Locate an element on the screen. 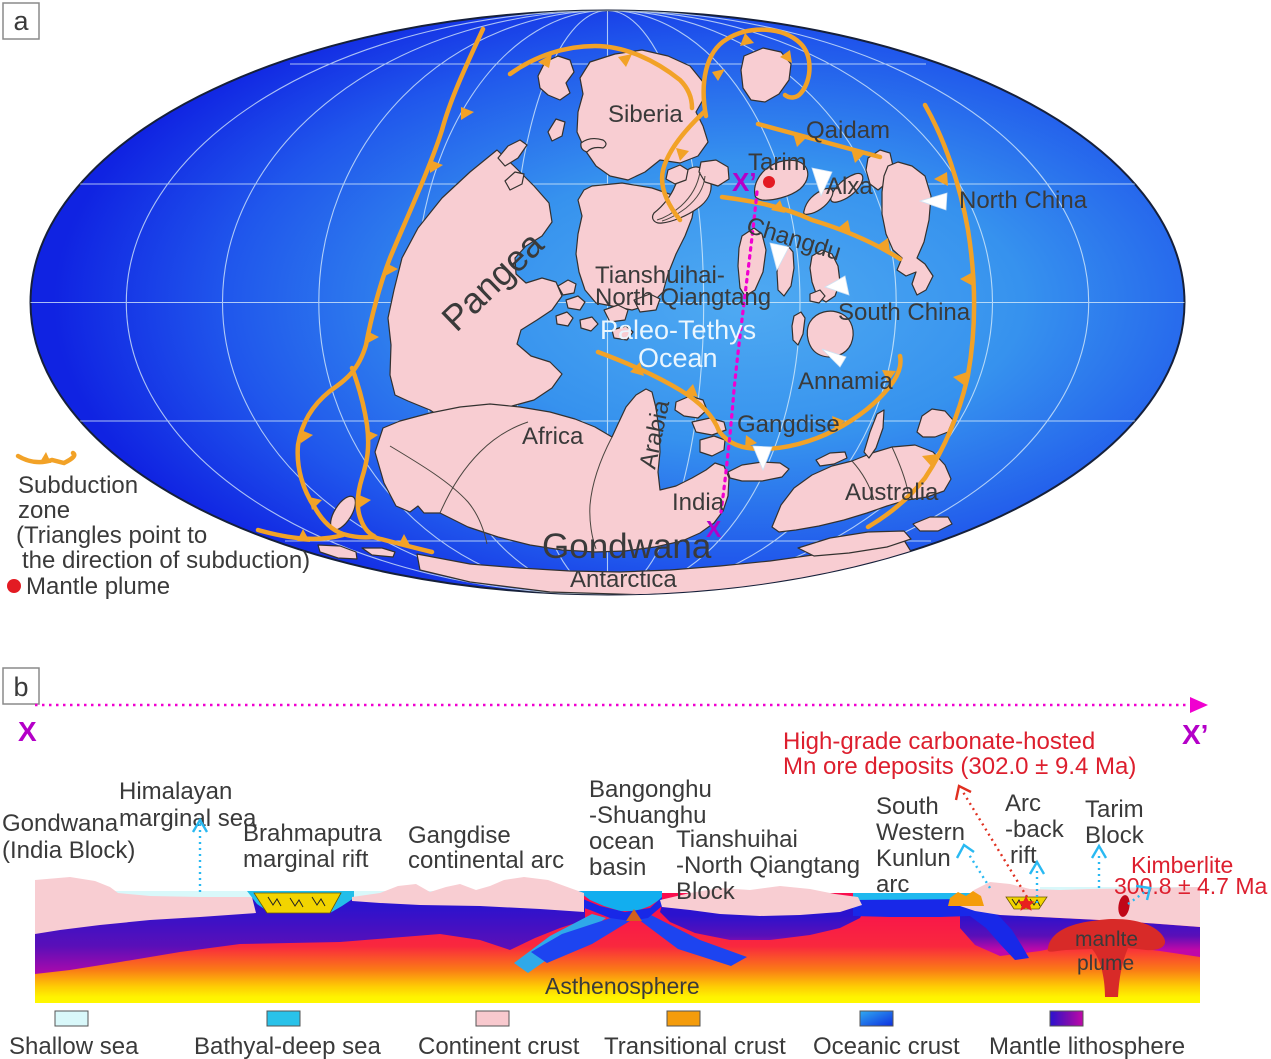 The height and width of the screenshot is (1059, 1271). svg-text: zone is located at coordinates (44, 510).